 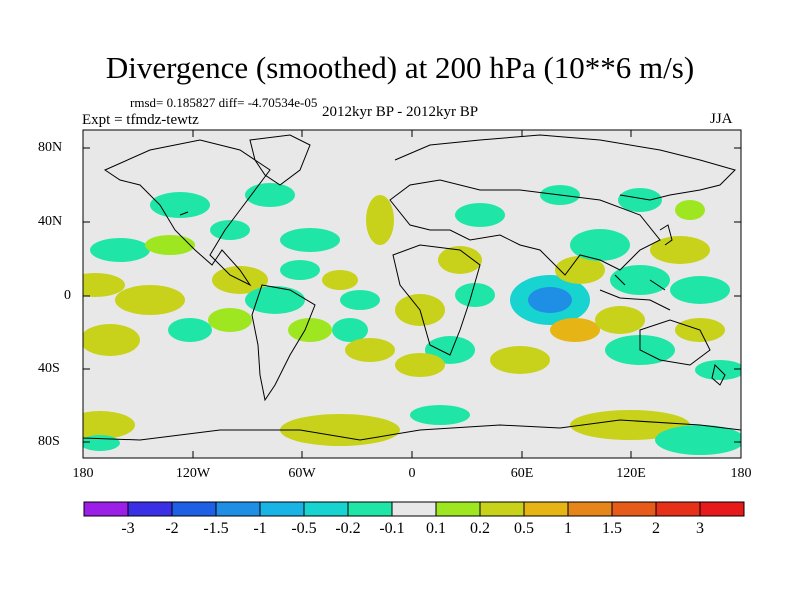 I want to click on lon-tick-label: 60W, so click(x=302, y=473).